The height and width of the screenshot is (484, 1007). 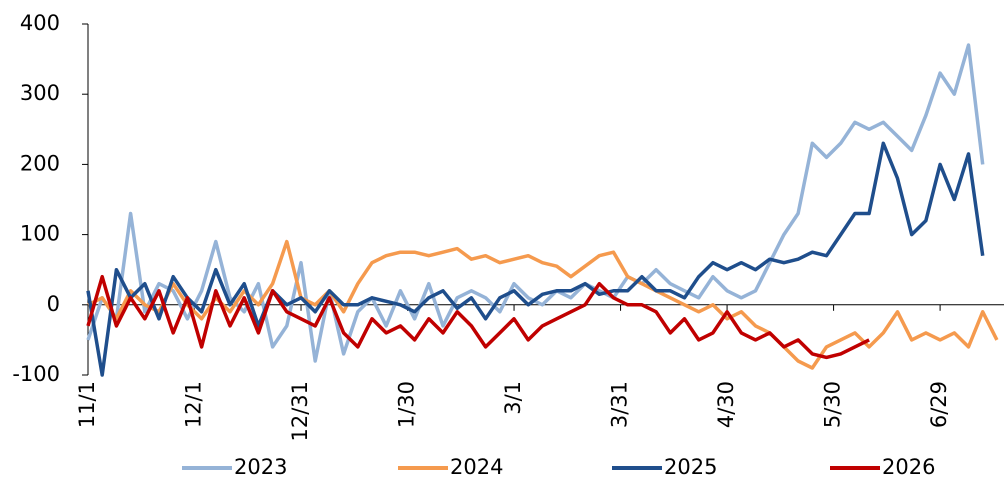 I want to click on x-tick-label: 6/29, so click(x=939, y=404).